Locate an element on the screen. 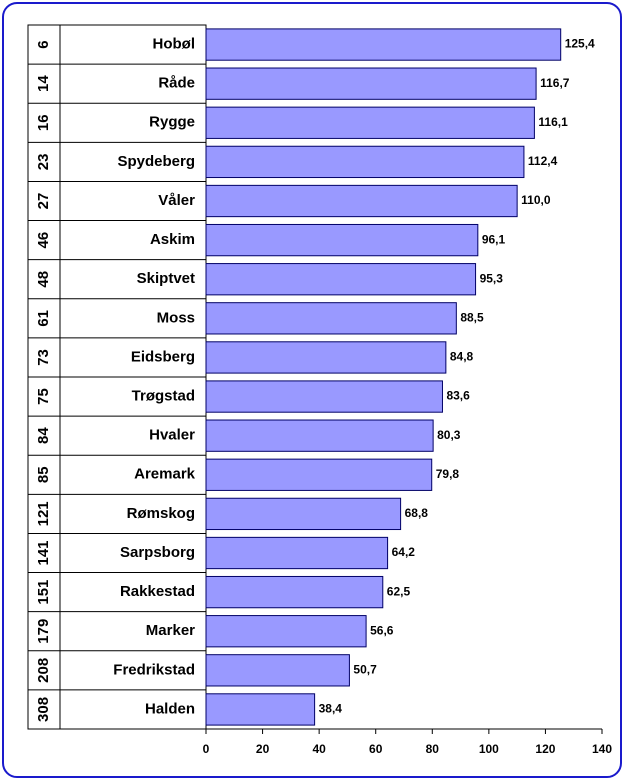 This screenshot has width=625, height=781. category-label: Våler is located at coordinates (176, 200).